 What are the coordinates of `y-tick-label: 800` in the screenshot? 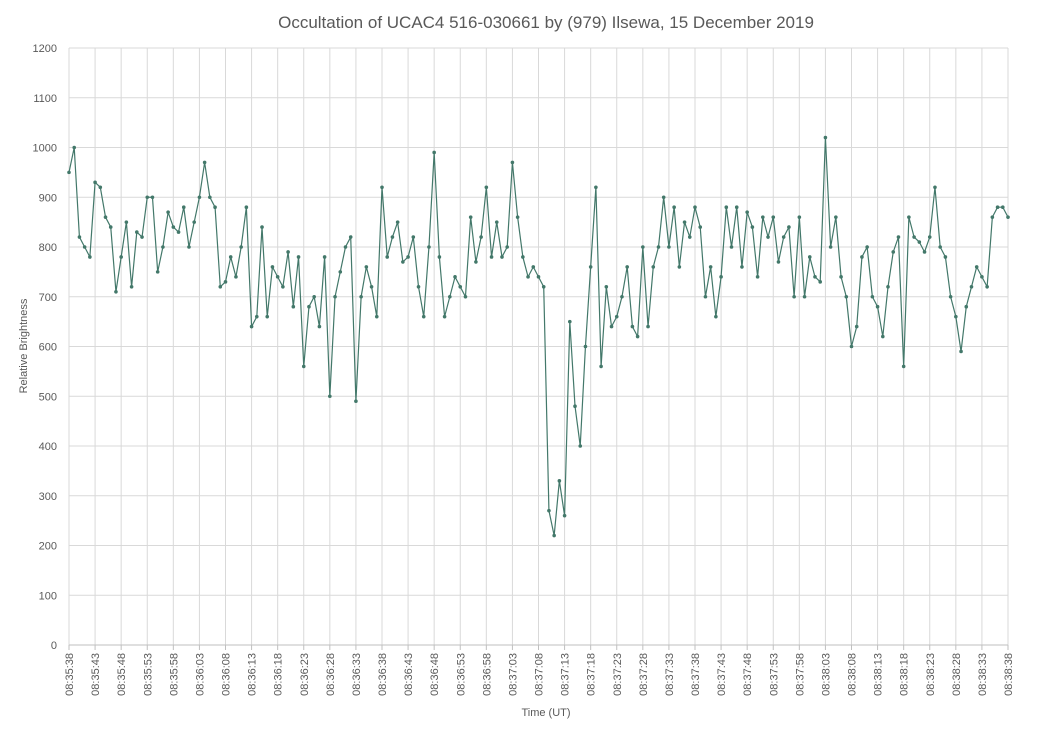 It's located at (48, 248).